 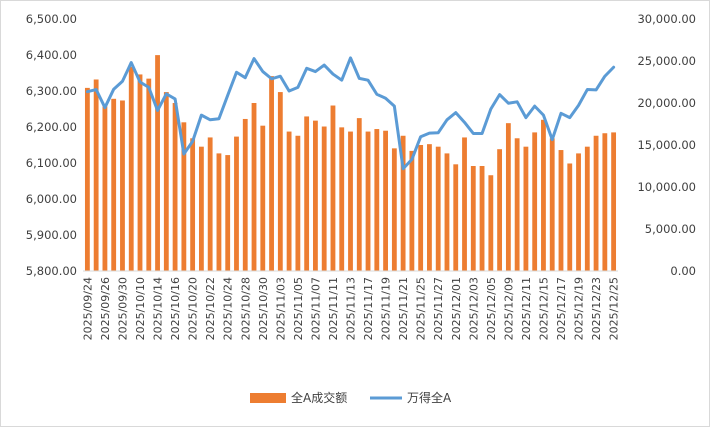 I want to click on x-tick-label: 2025/12/19, so click(x=579, y=308).